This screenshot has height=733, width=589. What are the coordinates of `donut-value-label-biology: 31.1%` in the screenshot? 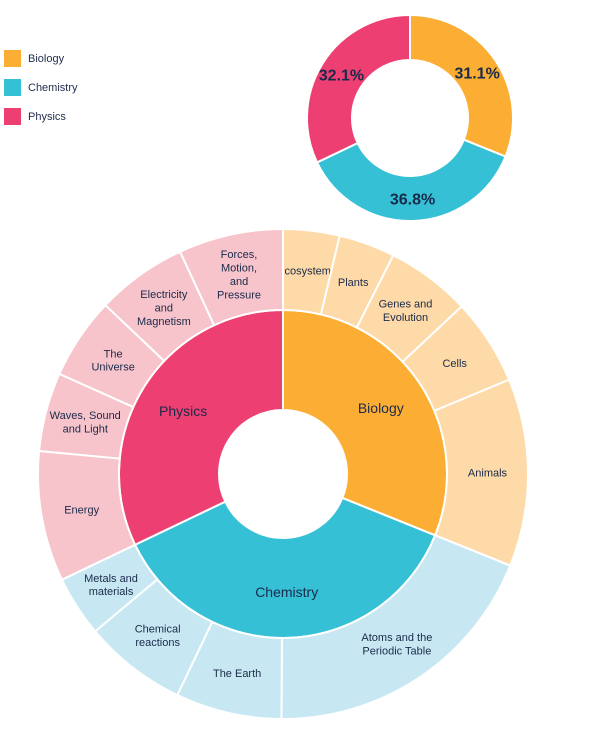 It's located at (476, 73).